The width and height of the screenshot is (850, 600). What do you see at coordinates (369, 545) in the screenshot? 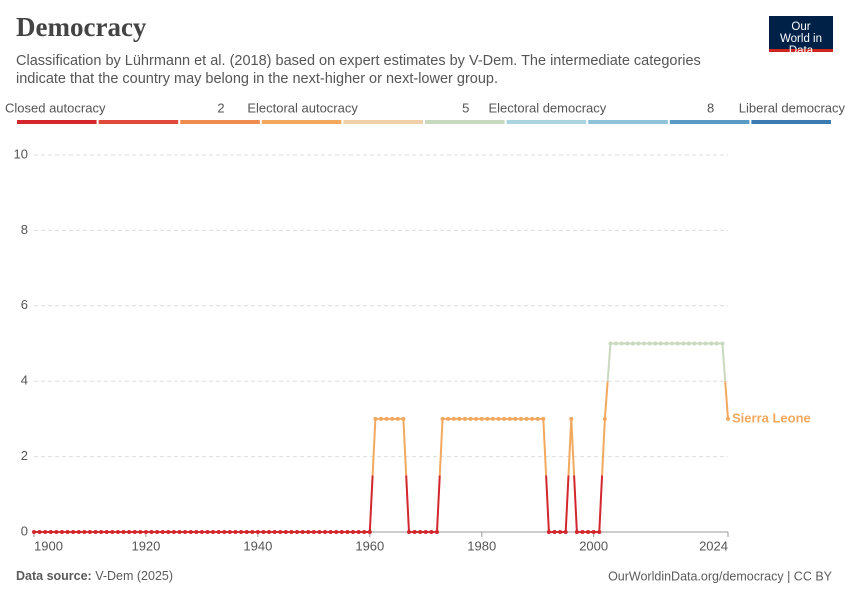
I see `x-tick-label: 1960` at bounding box center [369, 545].